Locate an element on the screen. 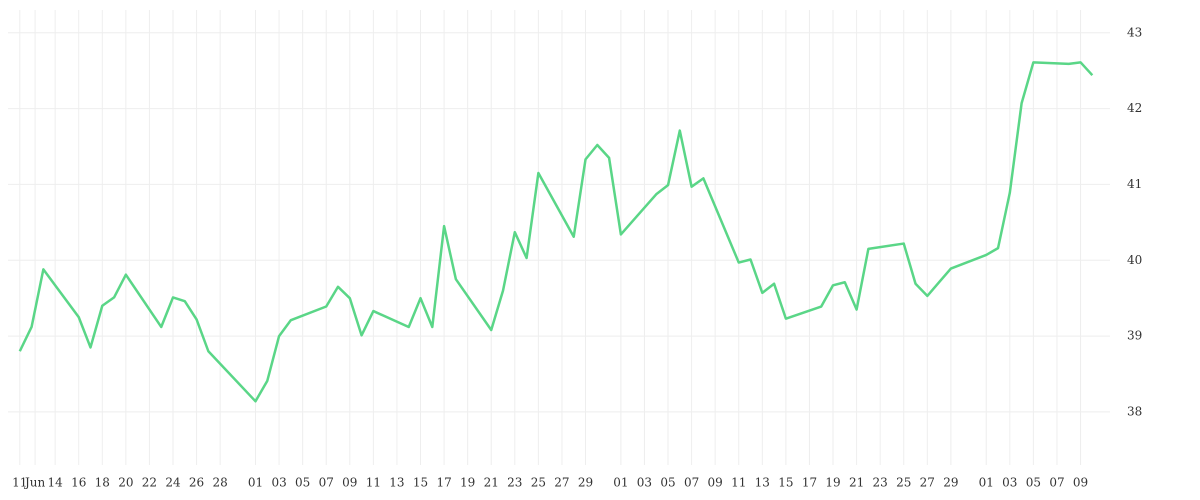 This screenshot has width=1200, height=500. x-tick-label: 20 is located at coordinates (125, 483).